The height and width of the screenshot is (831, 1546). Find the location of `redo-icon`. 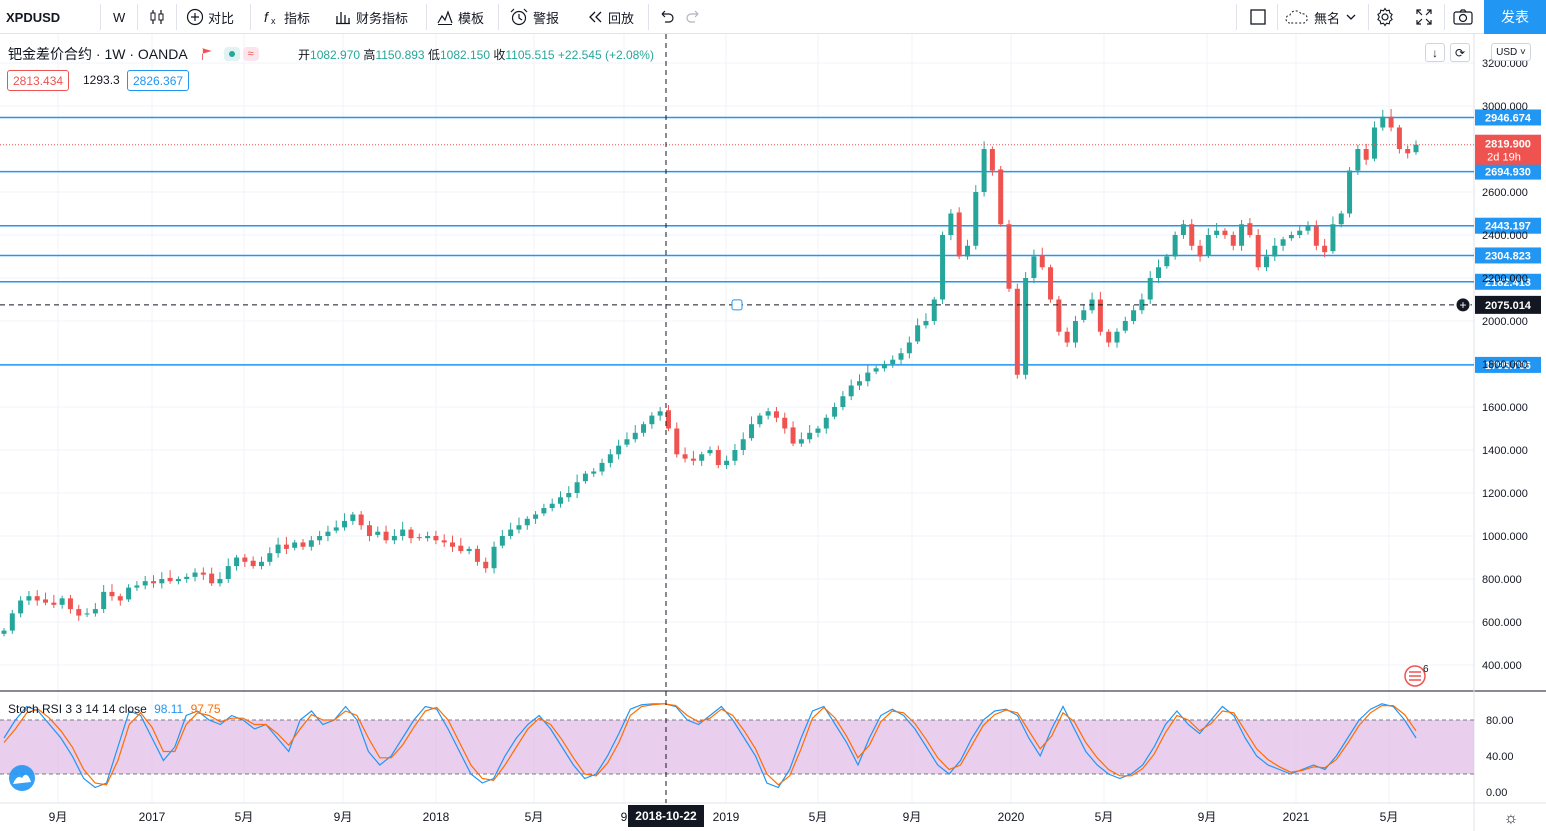

redo-icon is located at coordinates (692, 16).